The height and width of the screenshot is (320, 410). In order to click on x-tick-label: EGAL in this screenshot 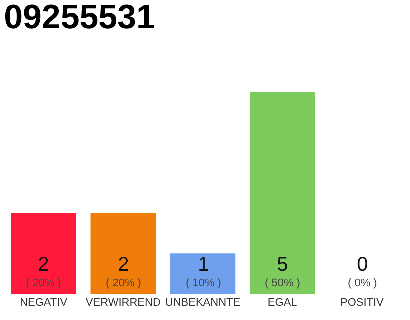, I will do `click(283, 303)`.